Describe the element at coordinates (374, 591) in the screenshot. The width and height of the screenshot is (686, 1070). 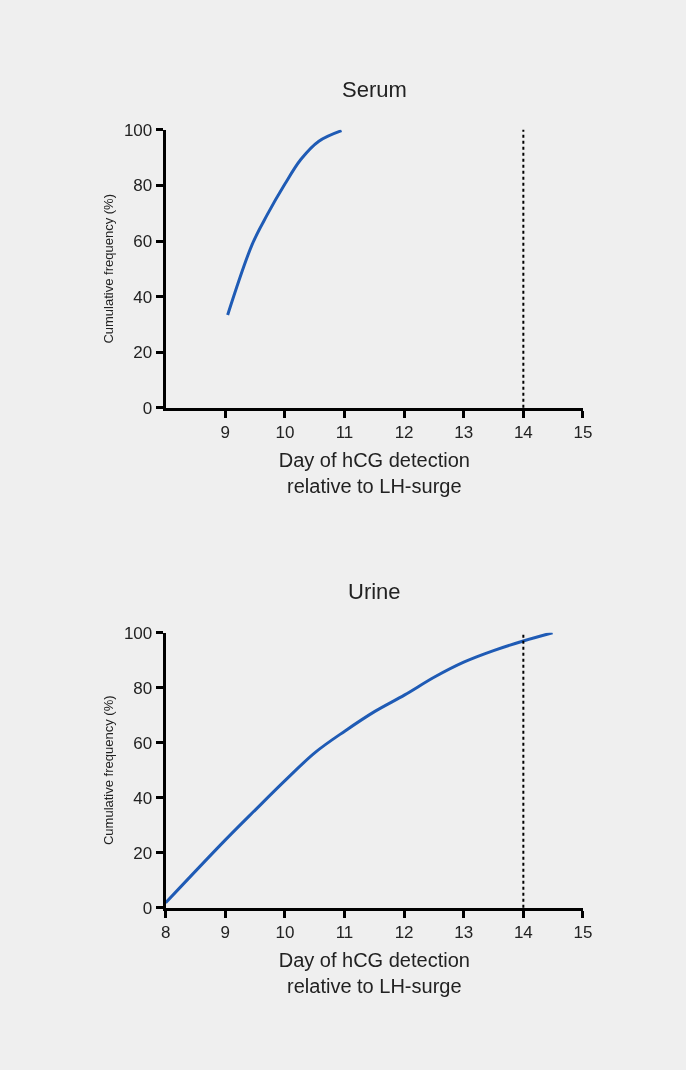
I see `chart-title: Urine` at that location.